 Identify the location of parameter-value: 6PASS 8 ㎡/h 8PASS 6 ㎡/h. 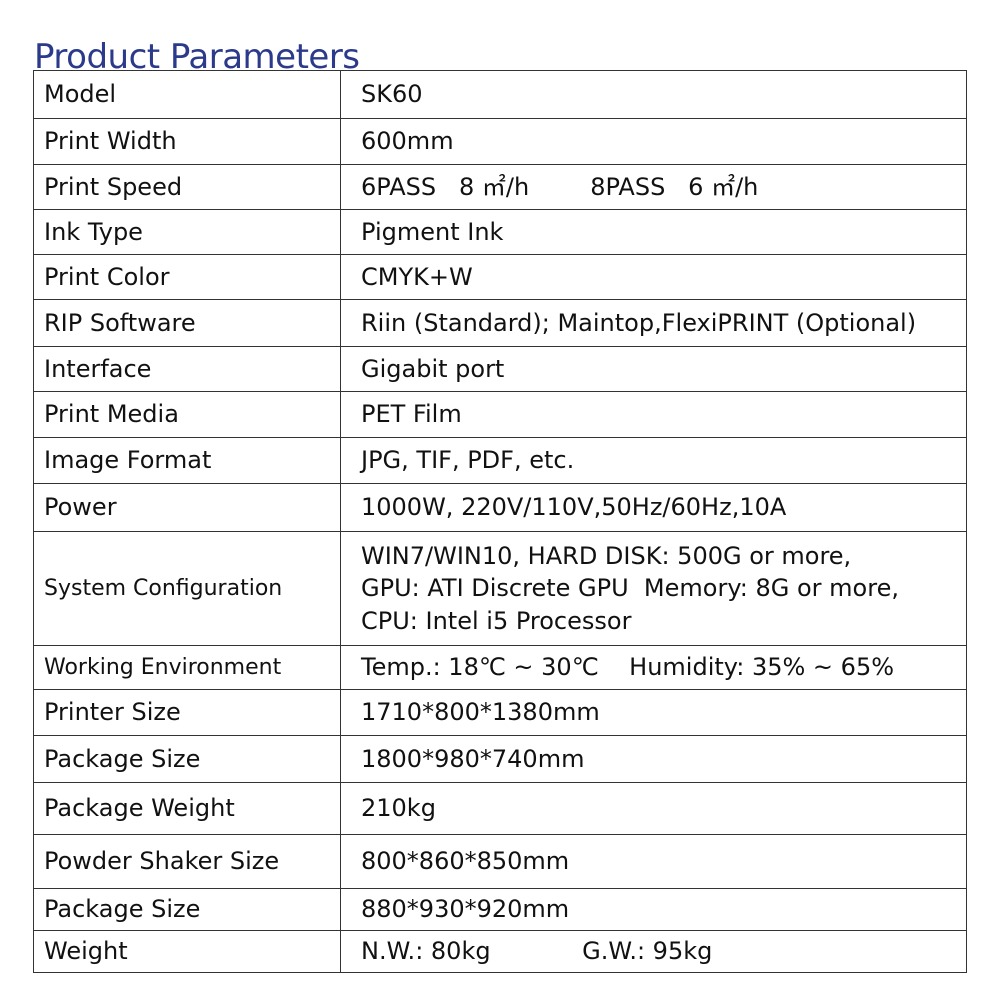
(653, 187).